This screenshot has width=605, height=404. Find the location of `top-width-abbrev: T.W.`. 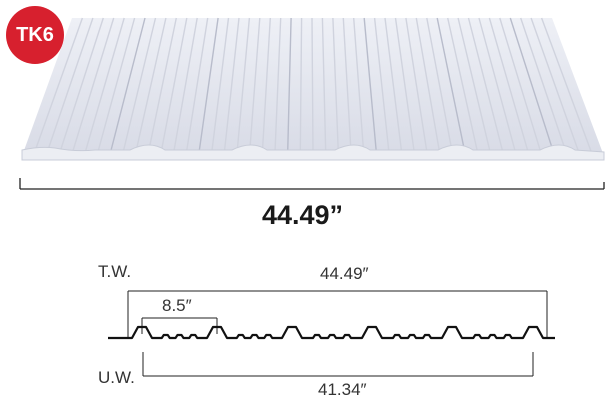

top-width-abbrev: T.W. is located at coordinates (115, 271).